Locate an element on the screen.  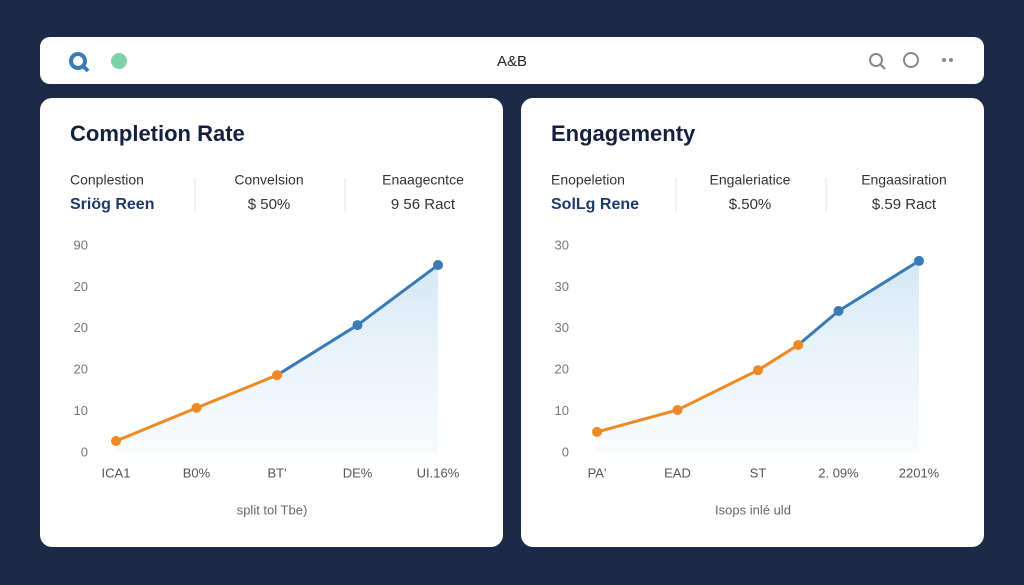
stat-label: Conplestion is located at coordinates (107, 180).